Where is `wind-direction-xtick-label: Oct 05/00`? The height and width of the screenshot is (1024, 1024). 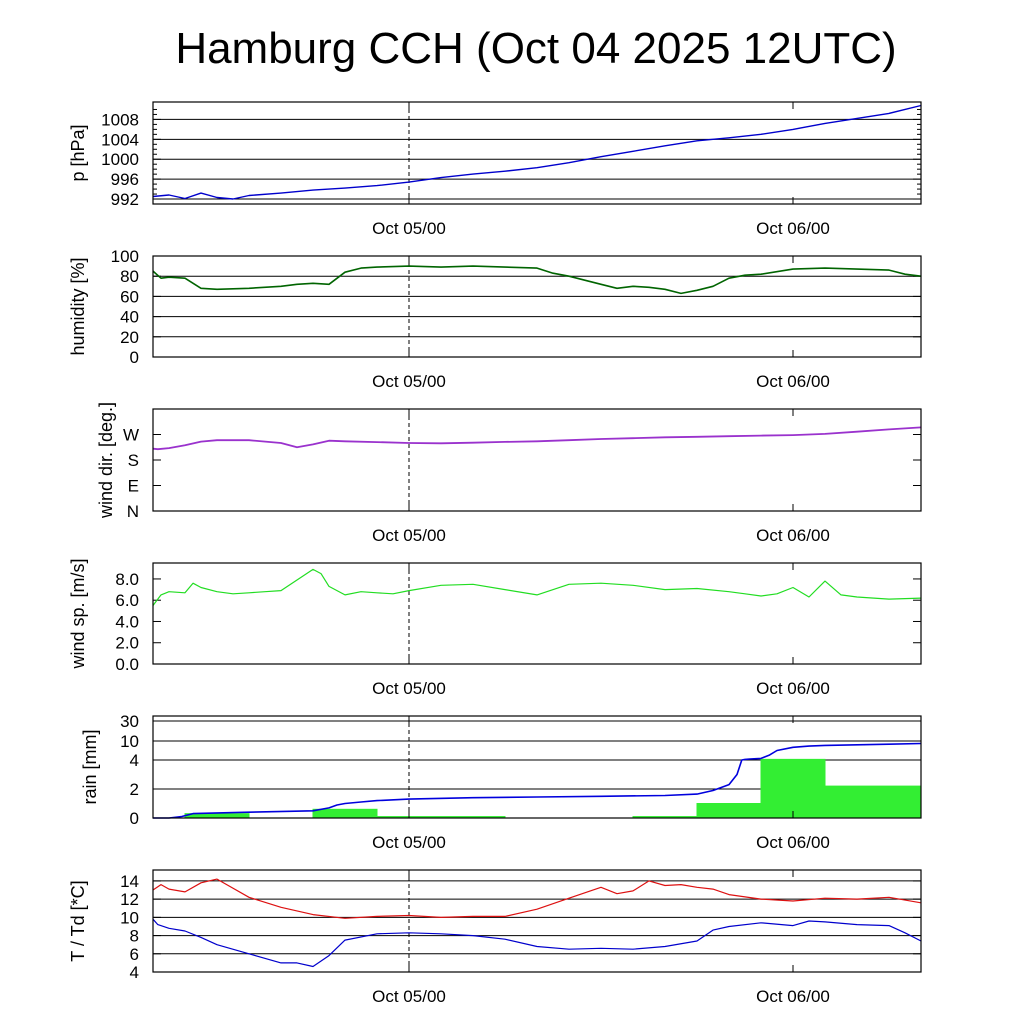
wind-direction-xtick-label: Oct 05/00 is located at coordinates (409, 535).